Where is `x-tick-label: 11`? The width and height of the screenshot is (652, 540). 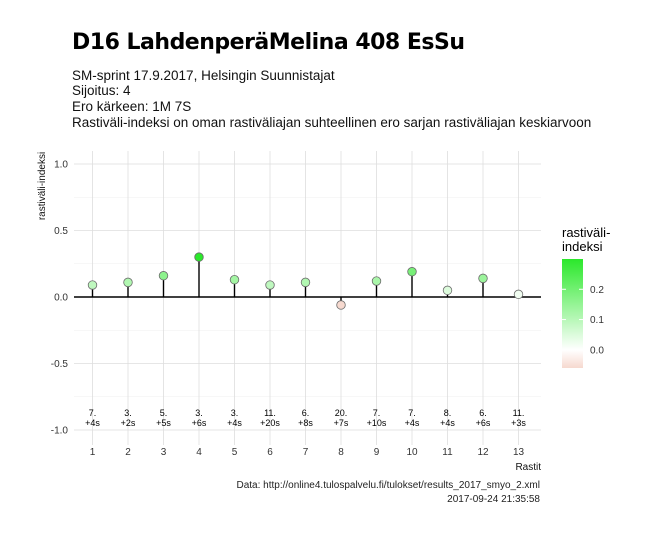 x-tick-label: 11 is located at coordinates (447, 452).